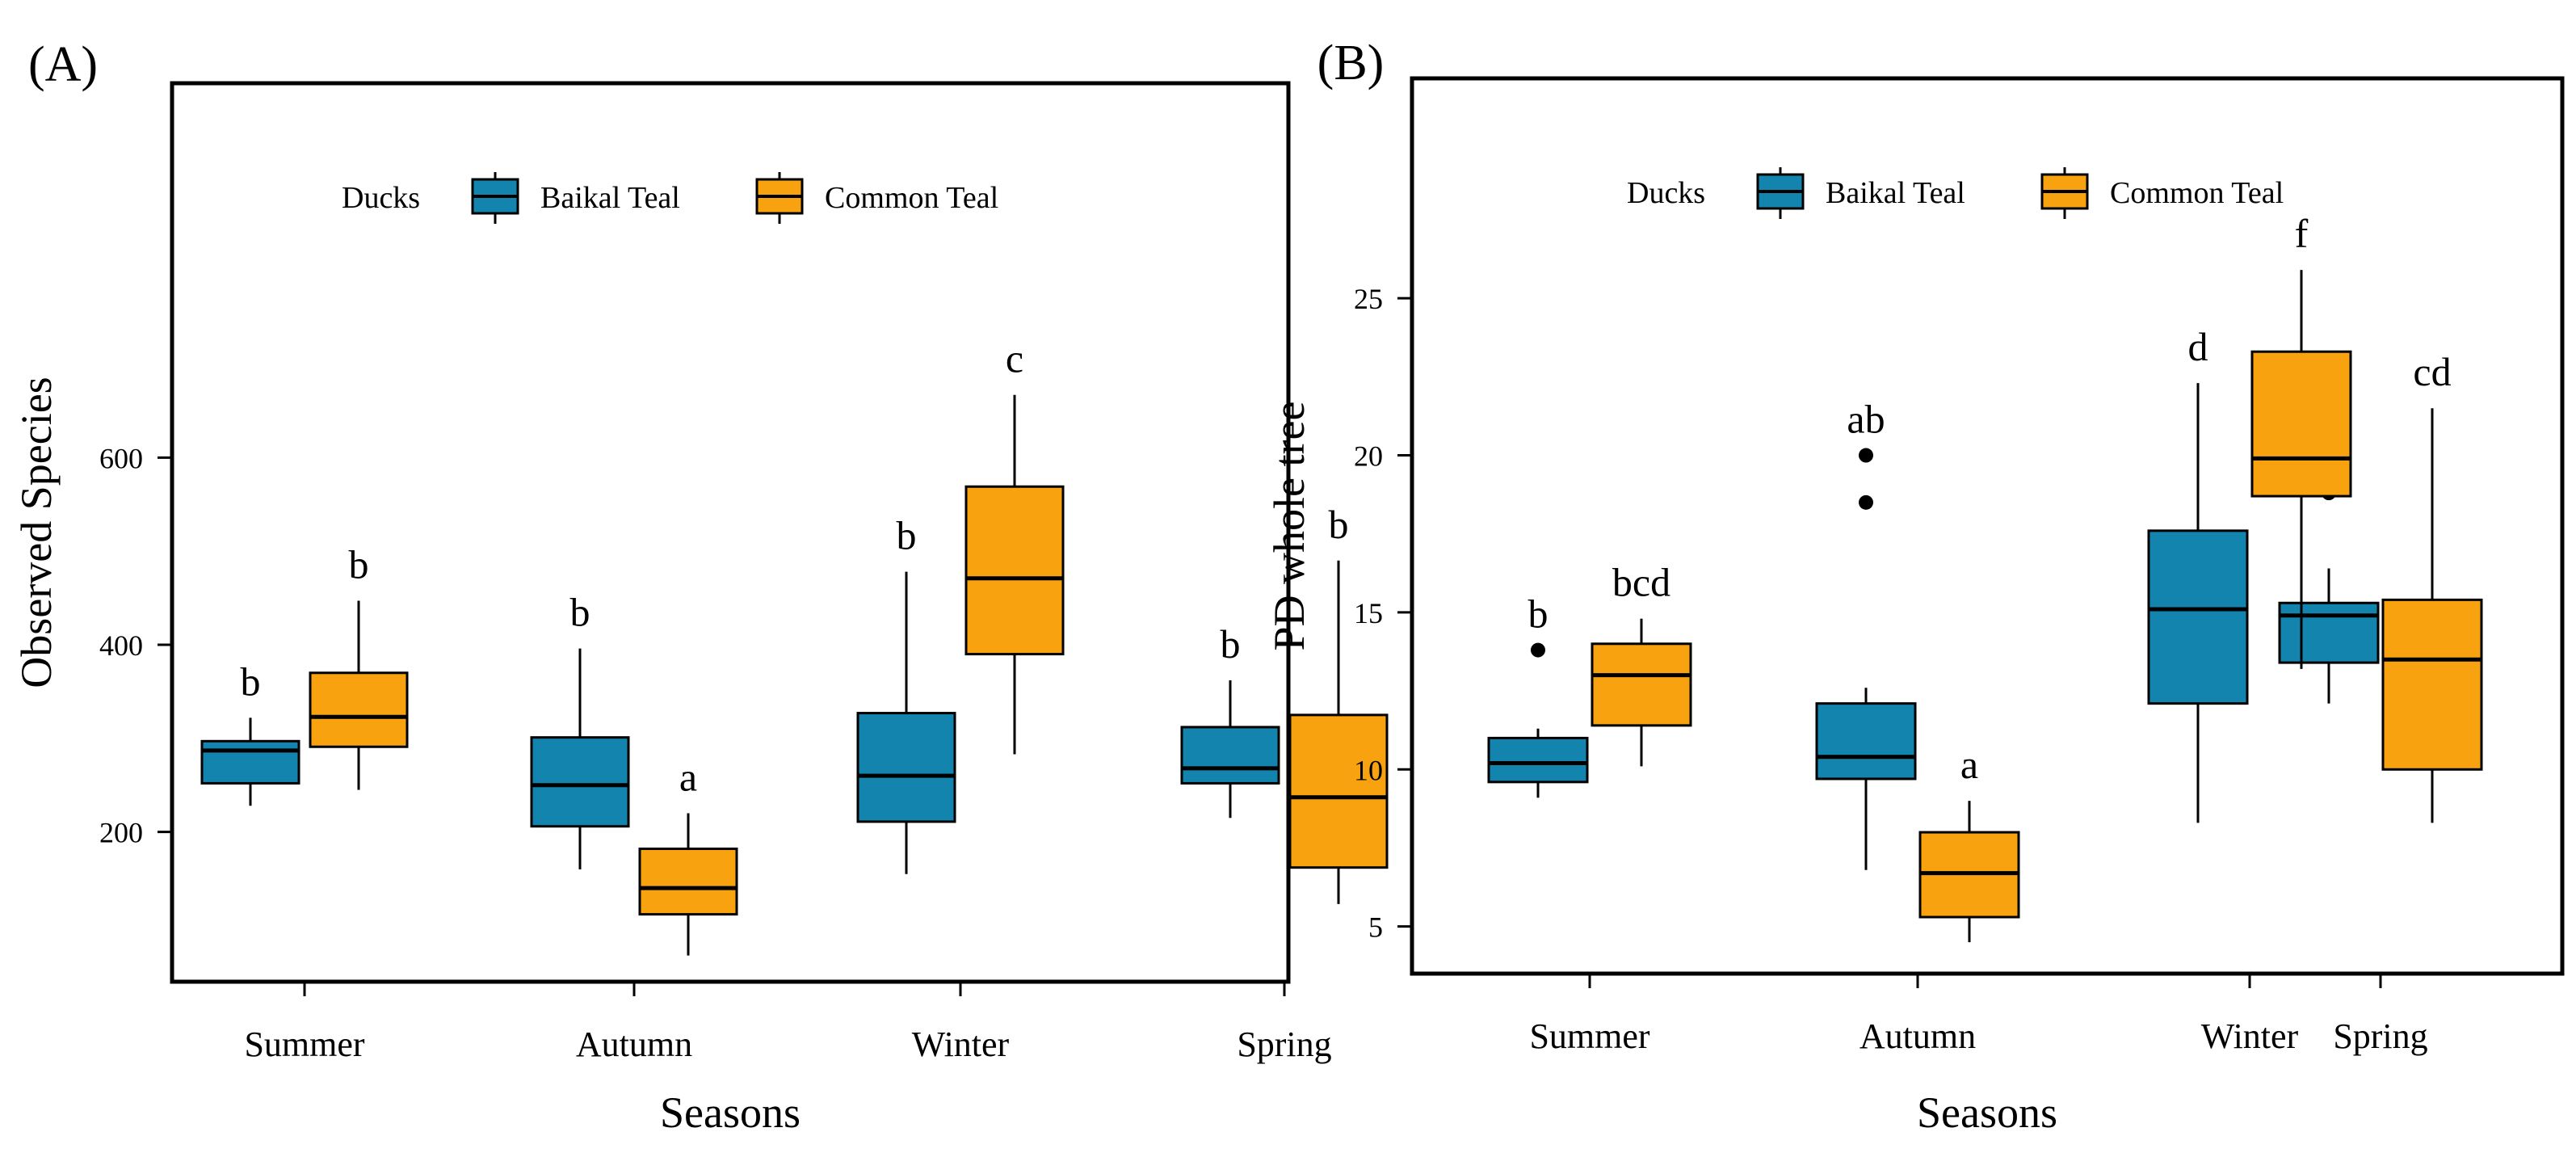  Describe the element at coordinates (1368, 613) in the screenshot. I see `y-tick-label: 15` at that location.